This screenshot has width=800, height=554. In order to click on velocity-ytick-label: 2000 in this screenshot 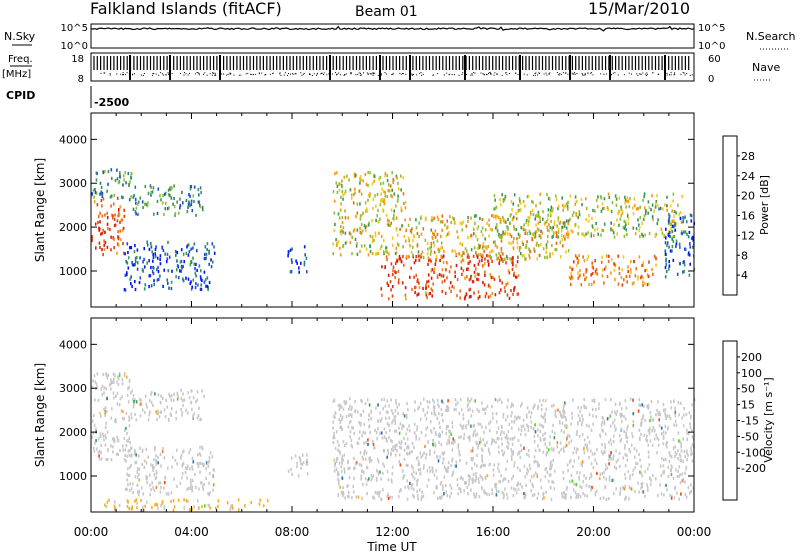, I will do `click(73, 432)`.